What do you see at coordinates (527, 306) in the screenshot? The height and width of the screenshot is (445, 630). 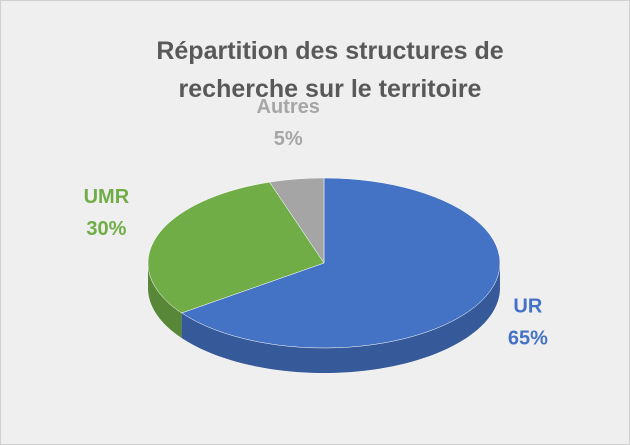 I see `category-label: UR` at bounding box center [527, 306].